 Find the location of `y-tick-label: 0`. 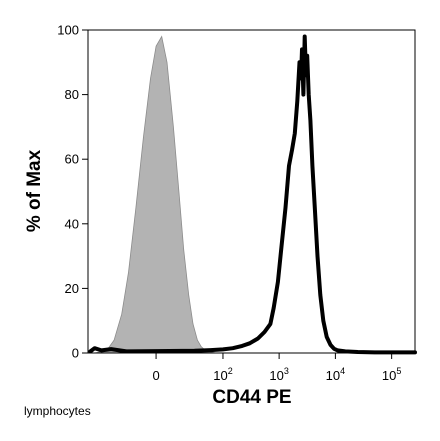

y-tick-label: 0 is located at coordinates (75, 353).